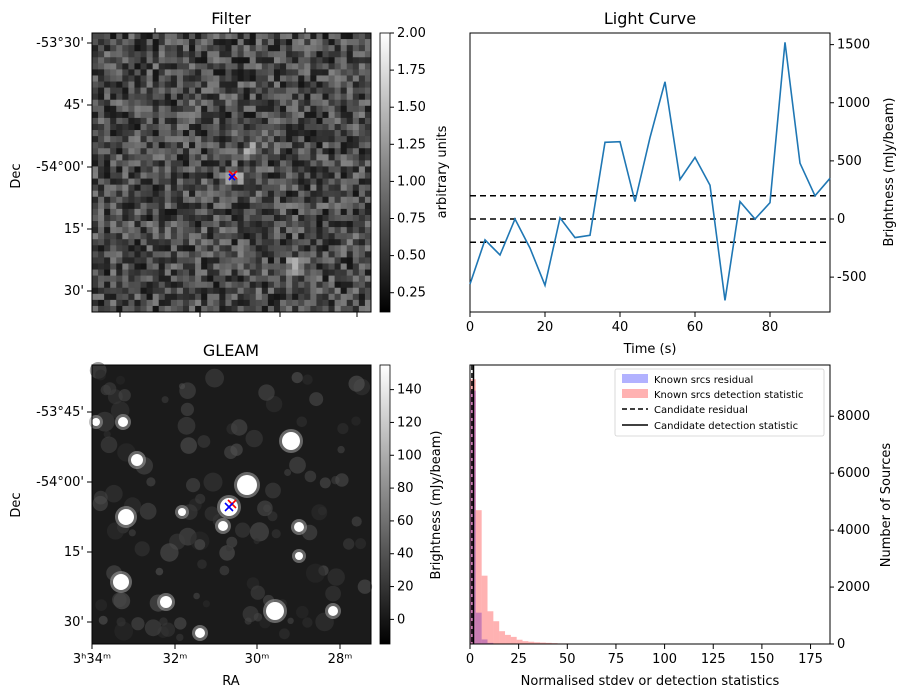 The image size is (907, 699). I want to click on gleam-bright-source, so click(247, 485).